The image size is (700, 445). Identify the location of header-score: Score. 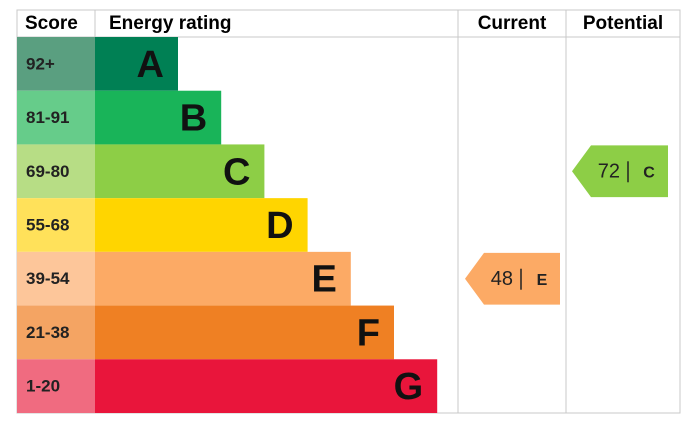
(51, 23).